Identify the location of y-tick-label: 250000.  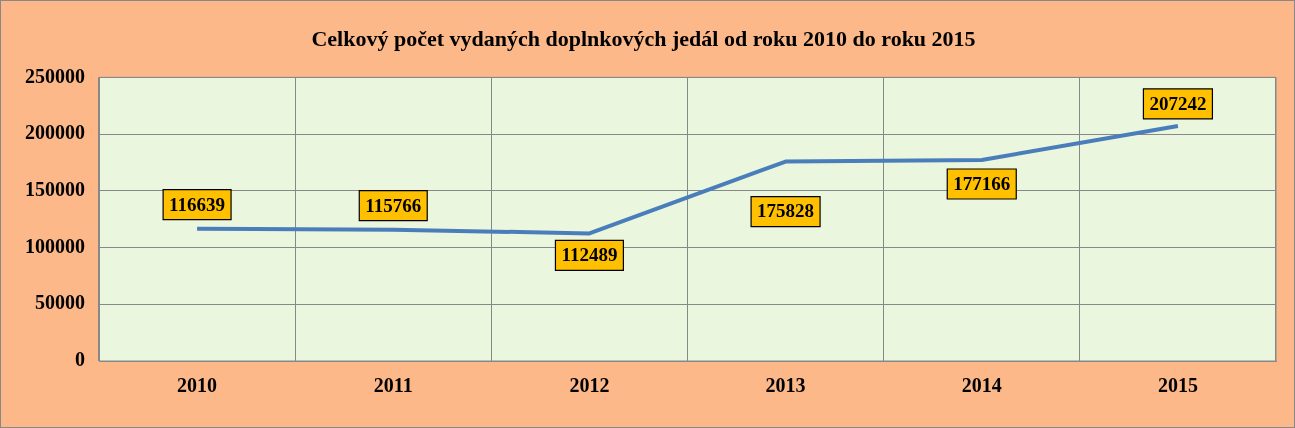
(55, 75).